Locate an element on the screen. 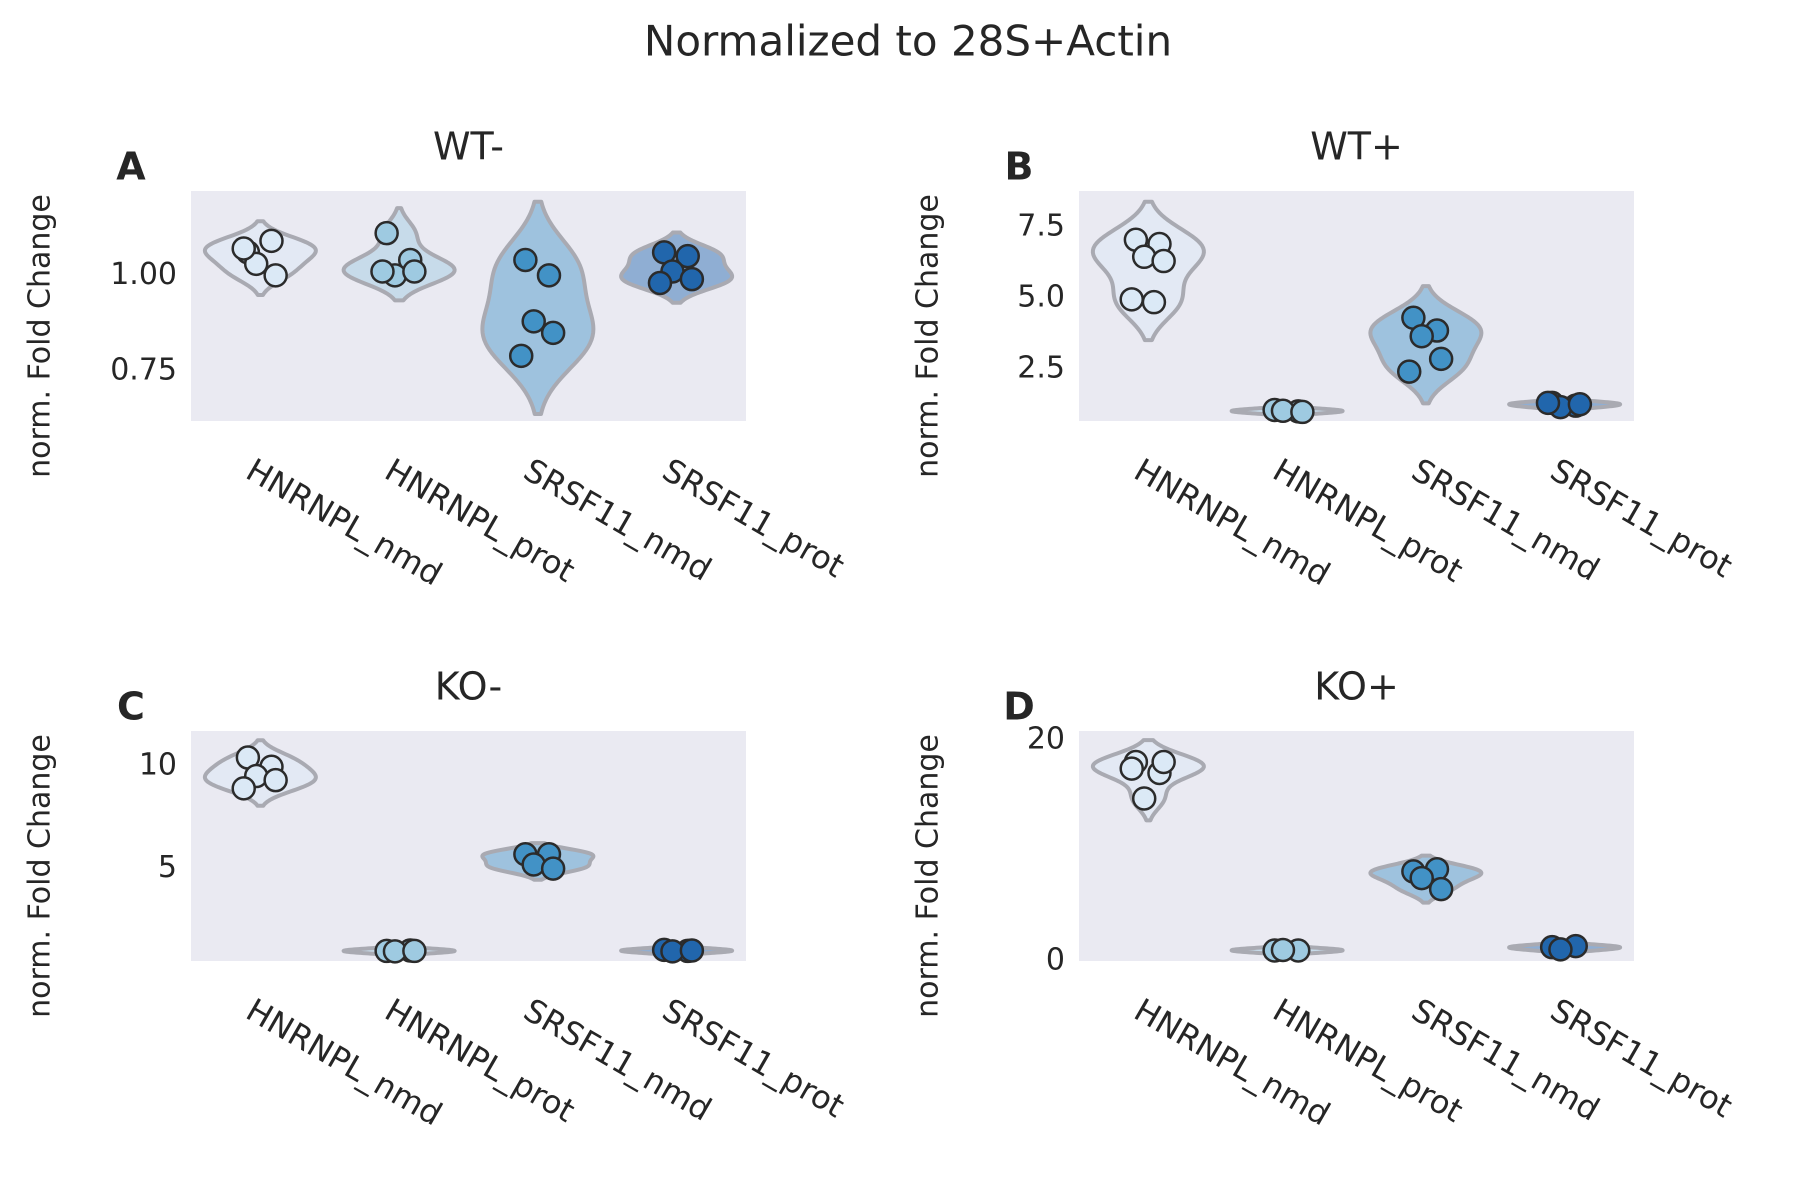 The height and width of the screenshot is (1200, 1800). y-tick-label: 0.75 is located at coordinates (143, 370).